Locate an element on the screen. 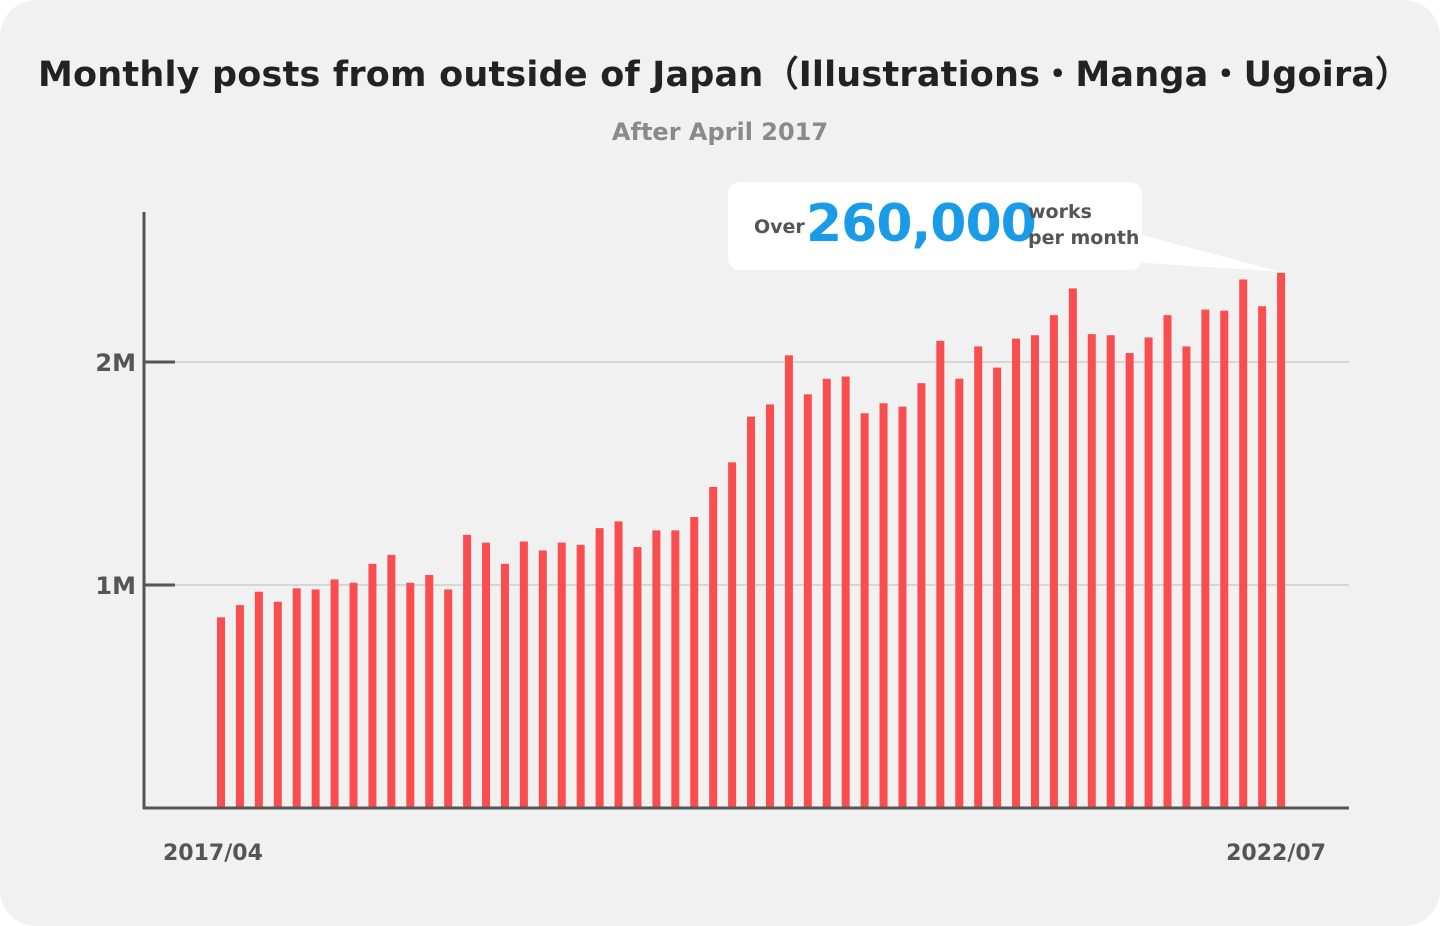  callout-box is located at coordinates (935, 226).